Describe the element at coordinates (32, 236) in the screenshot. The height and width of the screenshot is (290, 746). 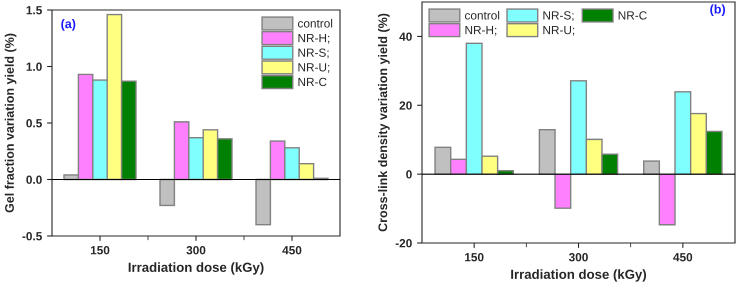
I see `y-tick-label: -0.5` at that location.